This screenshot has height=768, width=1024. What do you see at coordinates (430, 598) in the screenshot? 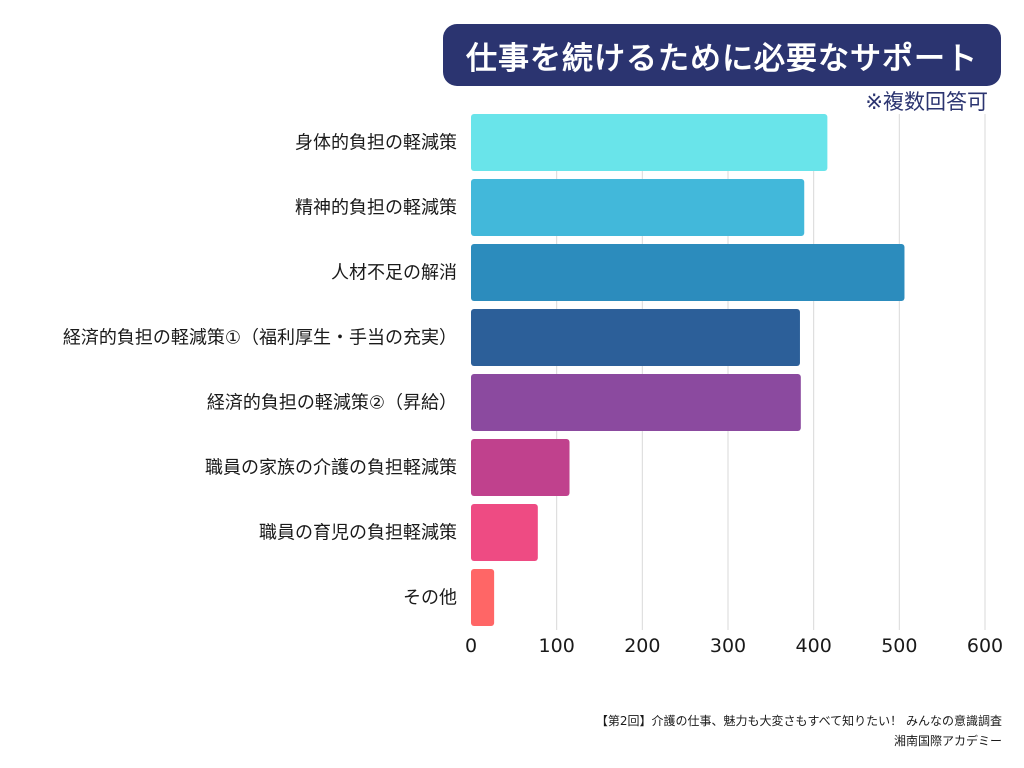
I see `category-label: その他` at bounding box center [430, 598].